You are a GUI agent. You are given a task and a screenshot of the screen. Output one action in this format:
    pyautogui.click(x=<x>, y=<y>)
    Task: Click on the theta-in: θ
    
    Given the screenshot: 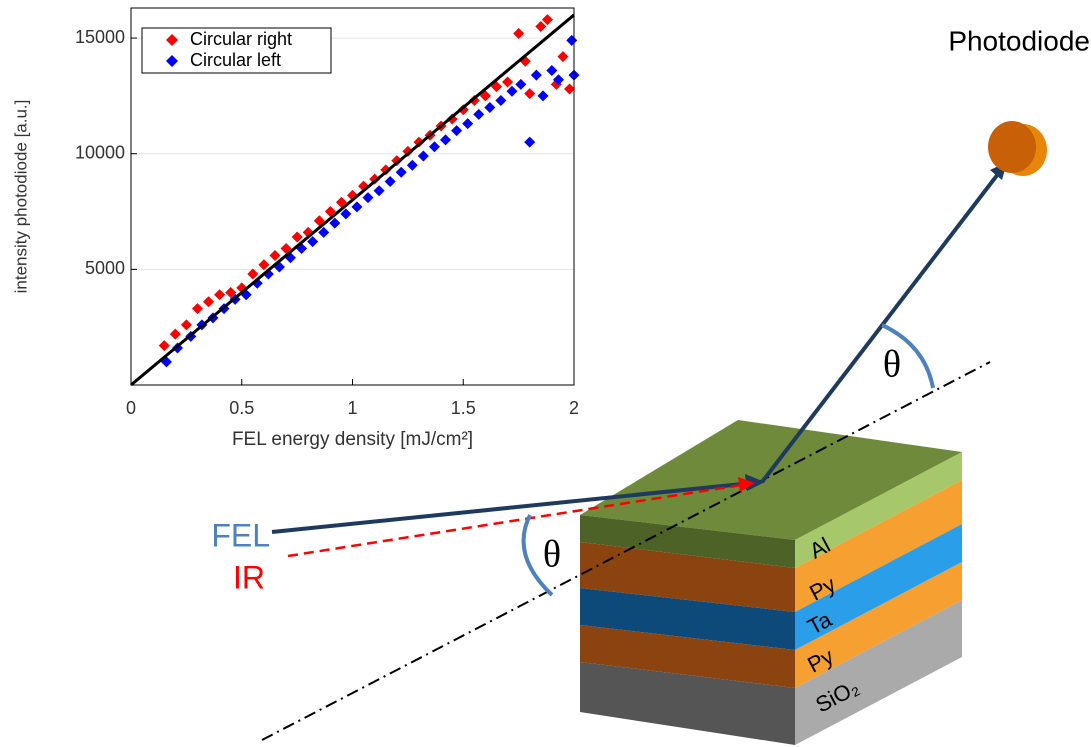 What is the action you would take?
    pyautogui.click(x=552, y=555)
    